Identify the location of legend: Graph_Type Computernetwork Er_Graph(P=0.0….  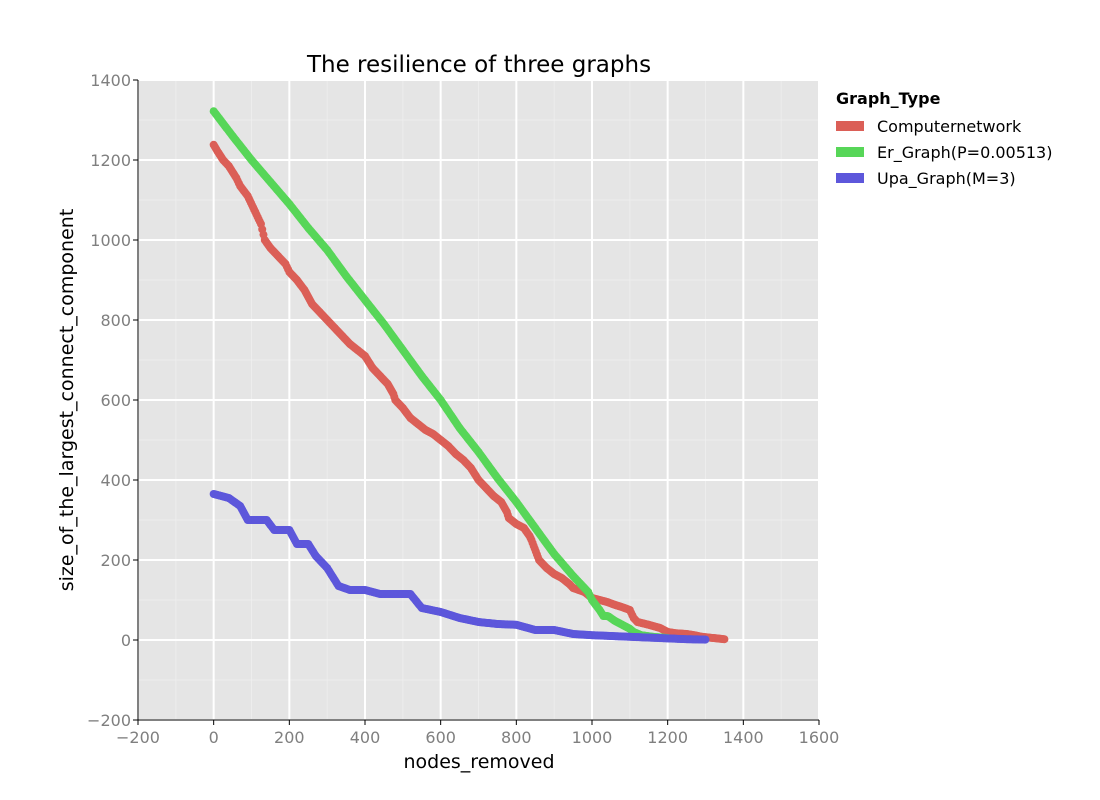
(944, 139).